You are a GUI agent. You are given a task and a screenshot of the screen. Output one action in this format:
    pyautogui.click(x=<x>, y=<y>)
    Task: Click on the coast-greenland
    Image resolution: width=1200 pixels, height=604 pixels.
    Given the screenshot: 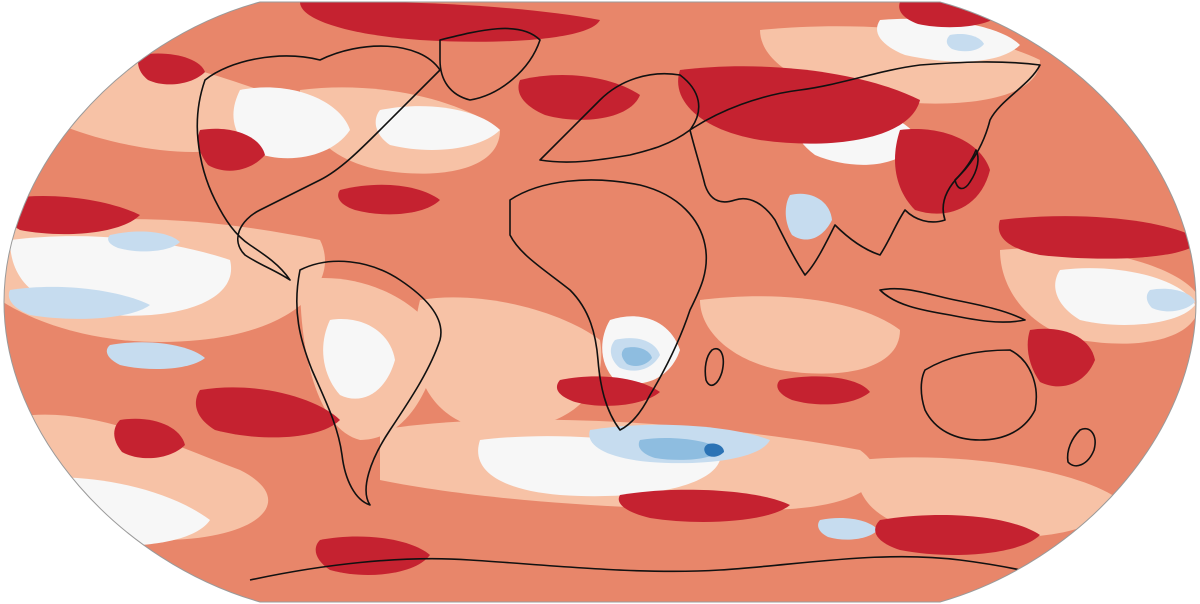 What is the action you would take?
    pyautogui.click(x=490, y=64)
    